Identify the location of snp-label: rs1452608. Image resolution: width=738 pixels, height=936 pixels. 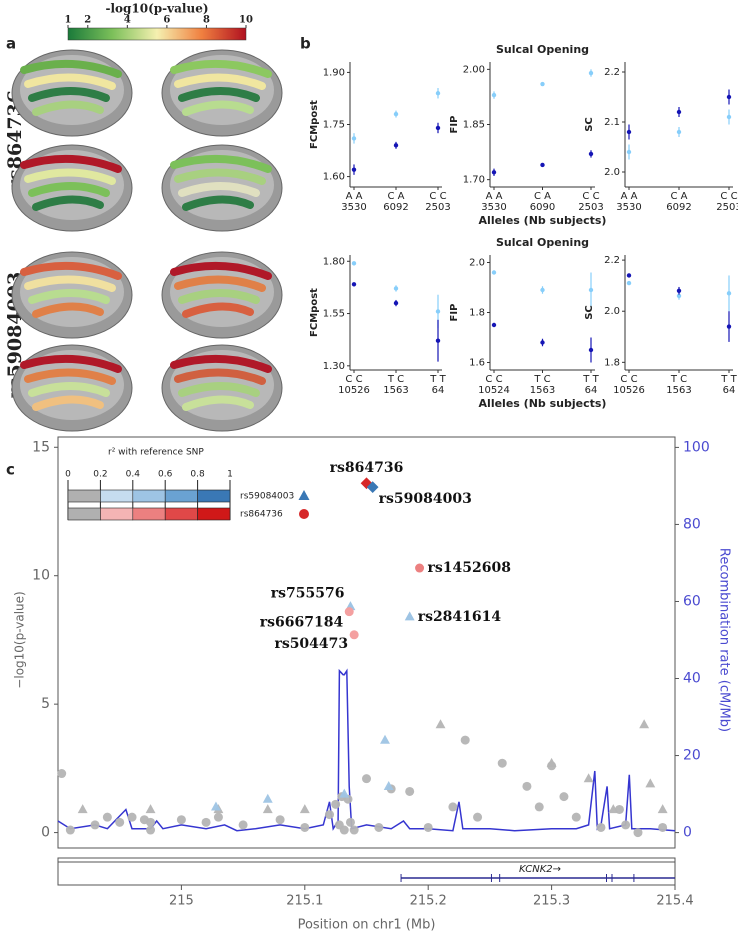
(469, 568).